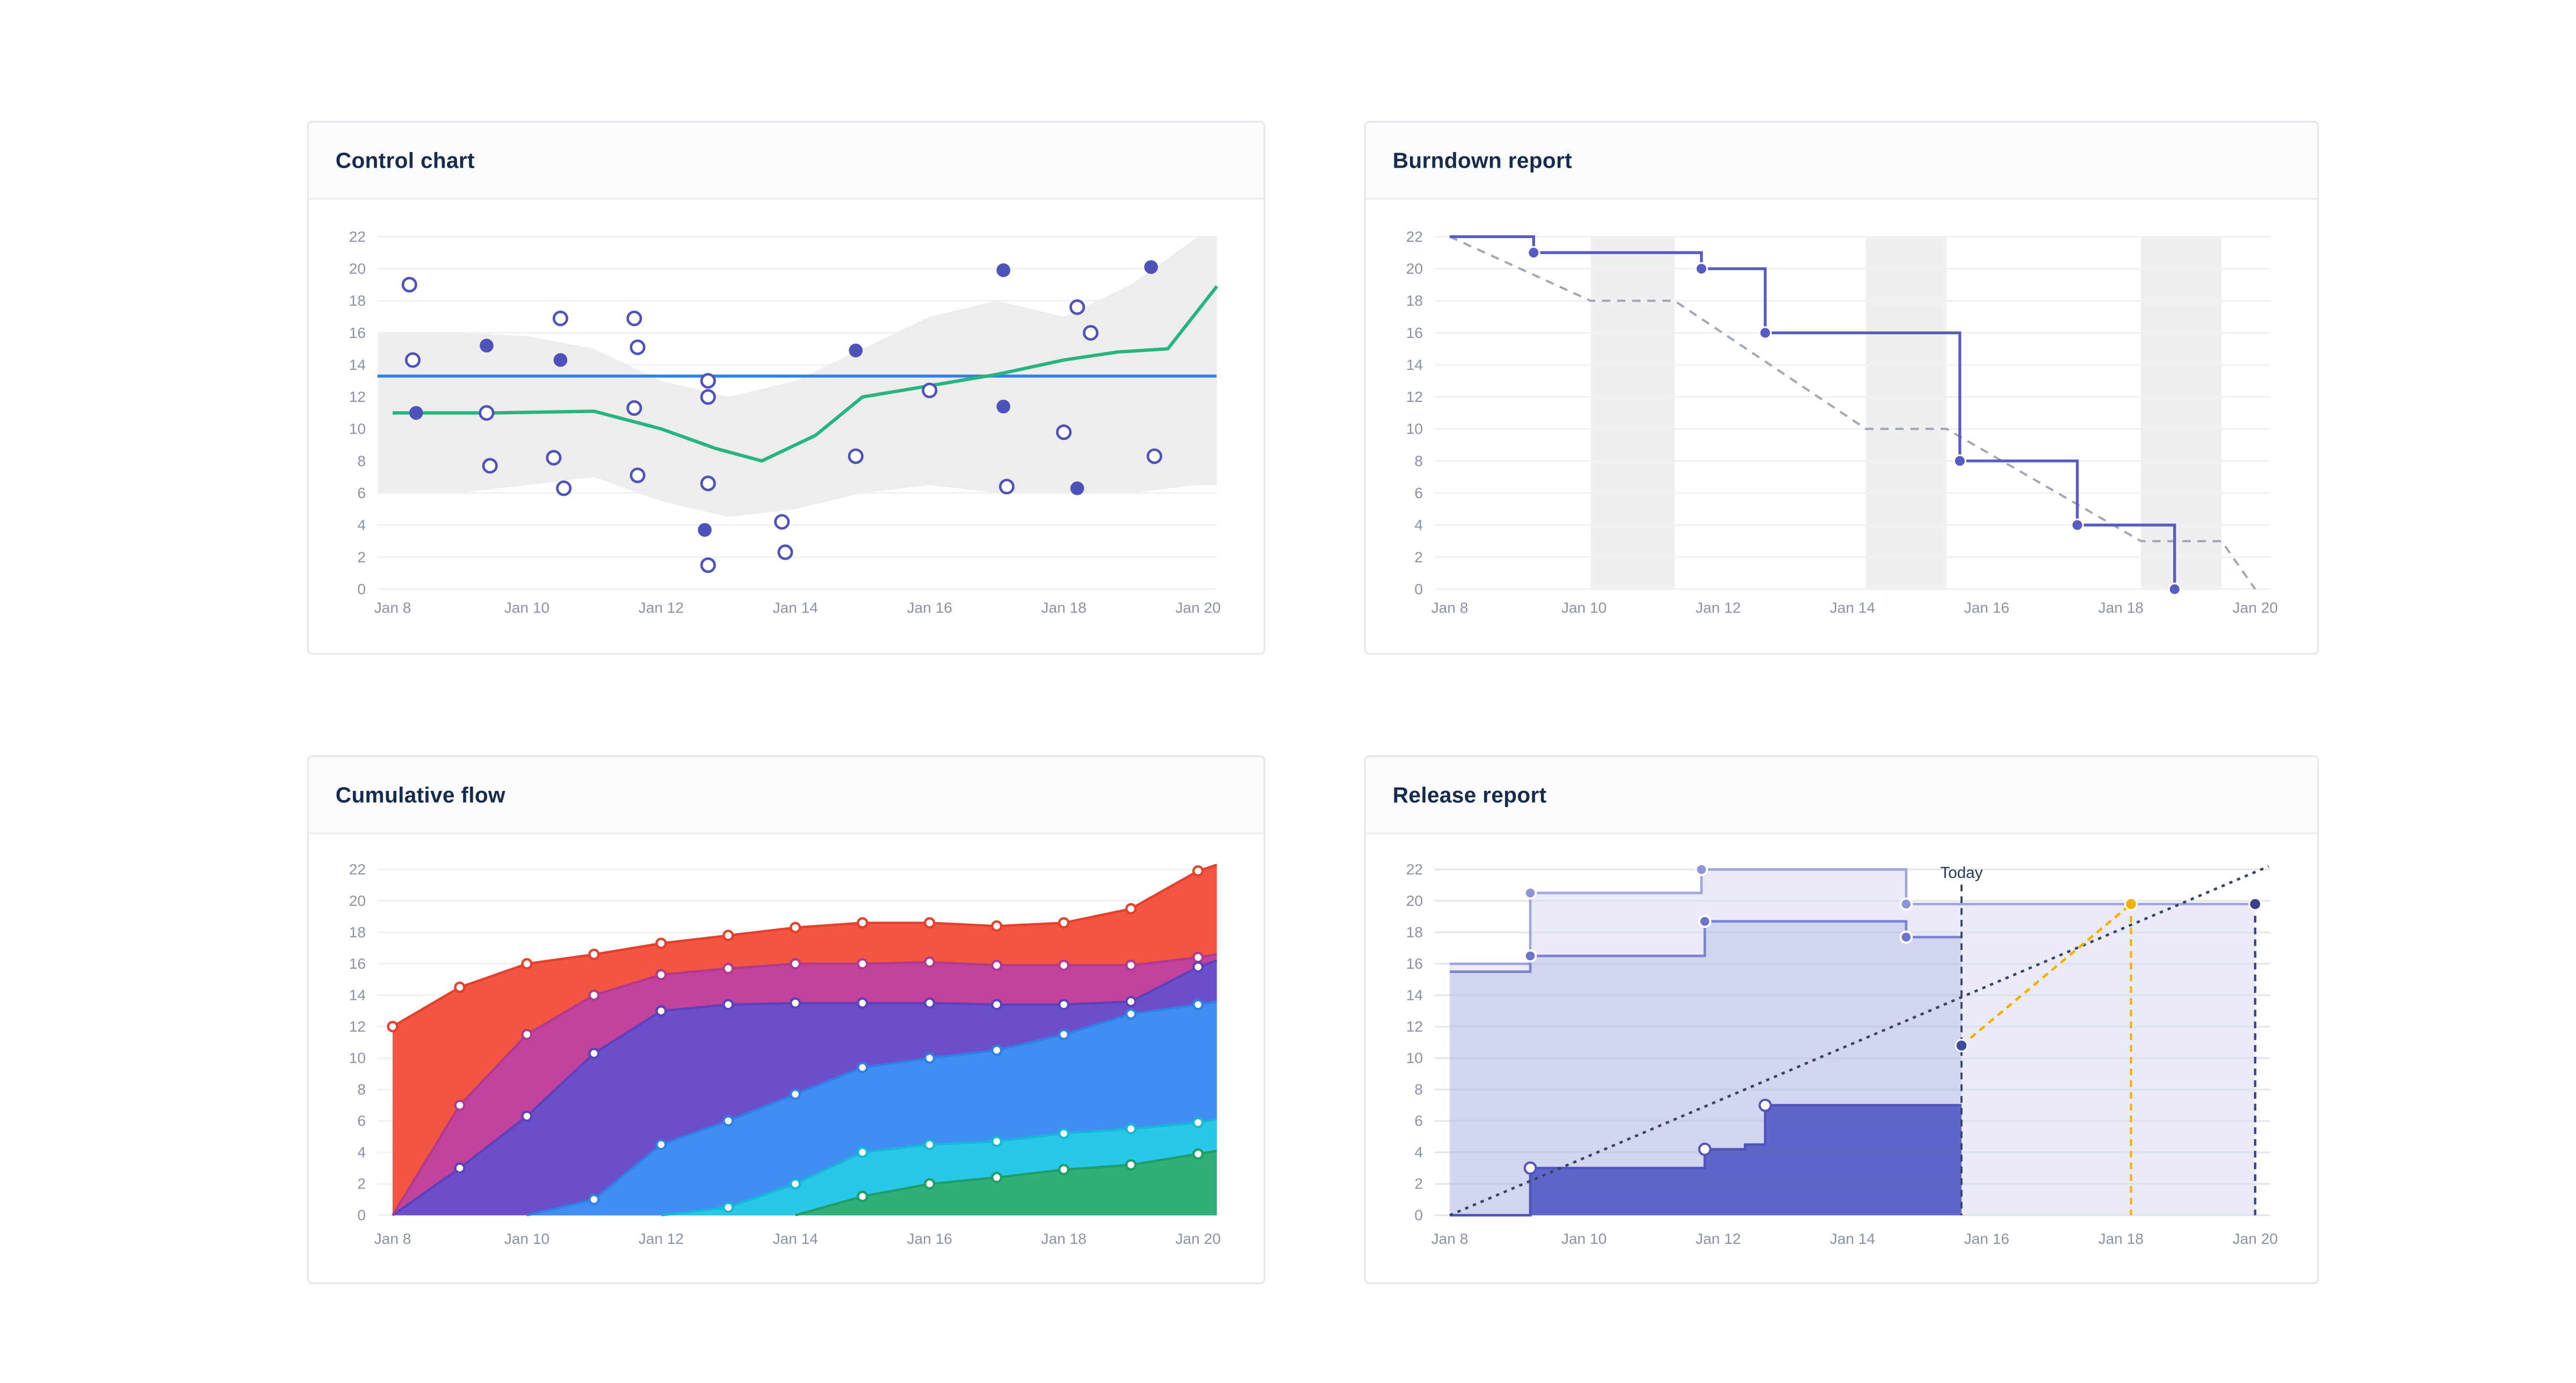 The height and width of the screenshot is (1383, 2576). What do you see at coordinates (2255, 904) in the screenshot?
I see `release-point` at bounding box center [2255, 904].